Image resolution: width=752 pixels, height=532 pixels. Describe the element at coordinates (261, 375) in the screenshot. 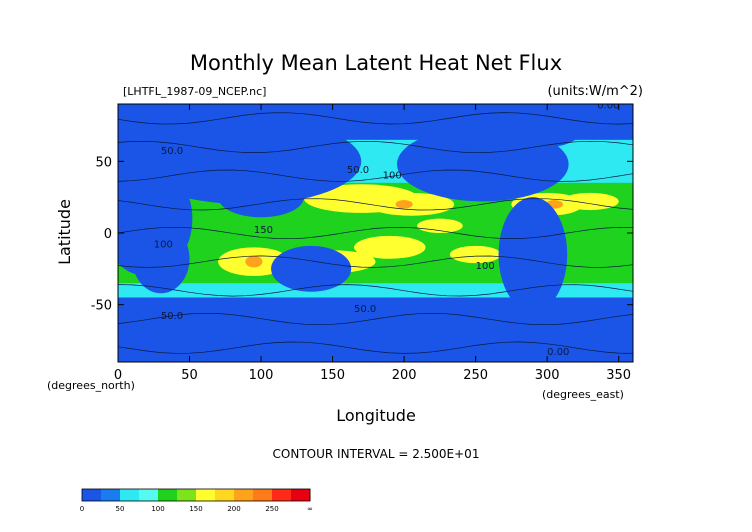

I see `x-tick-label: 100` at that location.